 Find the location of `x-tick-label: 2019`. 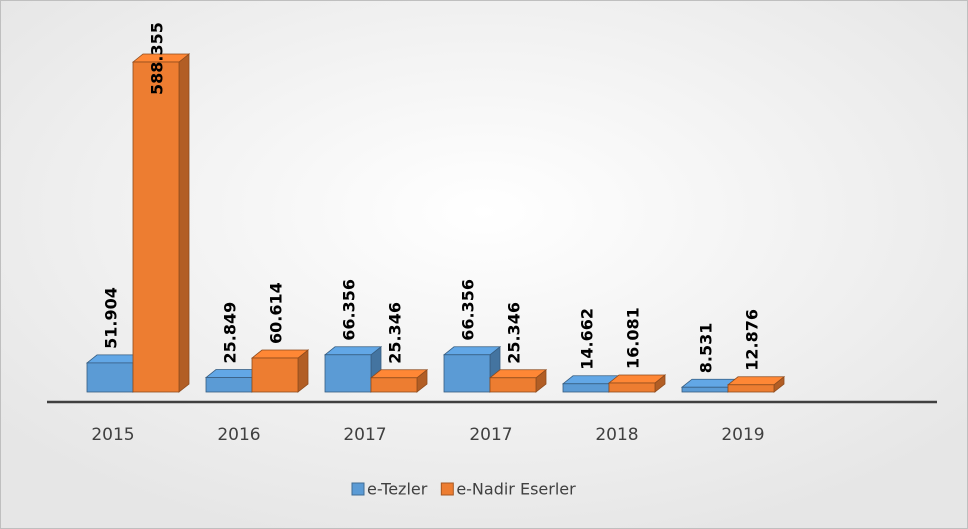

x-tick-label: 2019 is located at coordinates (742, 435).